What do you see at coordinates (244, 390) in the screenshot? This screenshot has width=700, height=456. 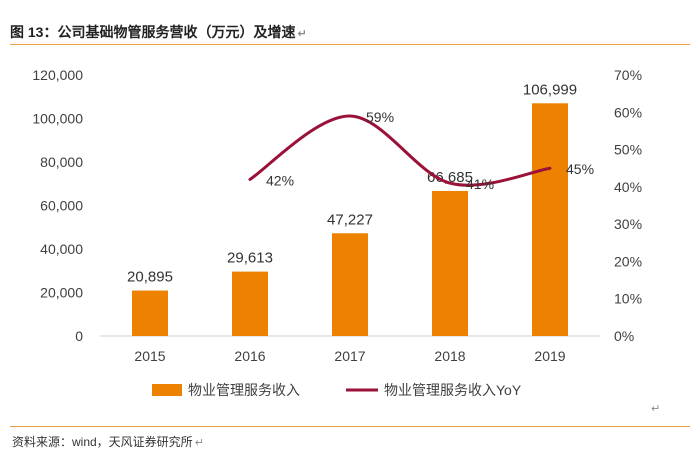 I see `legend-label-bar: 物业管理服务收入` at bounding box center [244, 390].